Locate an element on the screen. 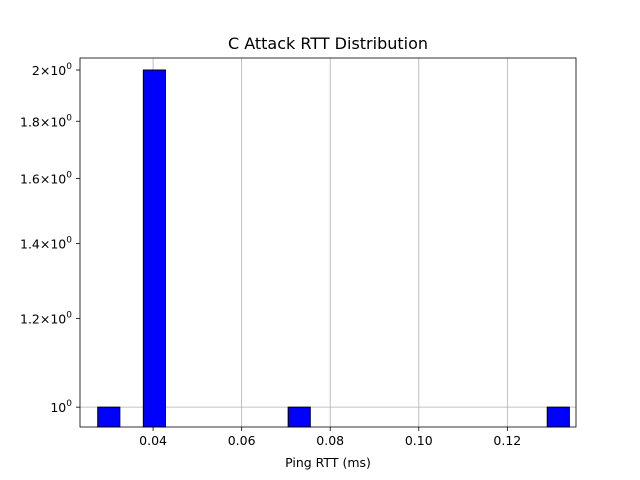  y-tick-label: 1.4×100 is located at coordinates (46, 243).